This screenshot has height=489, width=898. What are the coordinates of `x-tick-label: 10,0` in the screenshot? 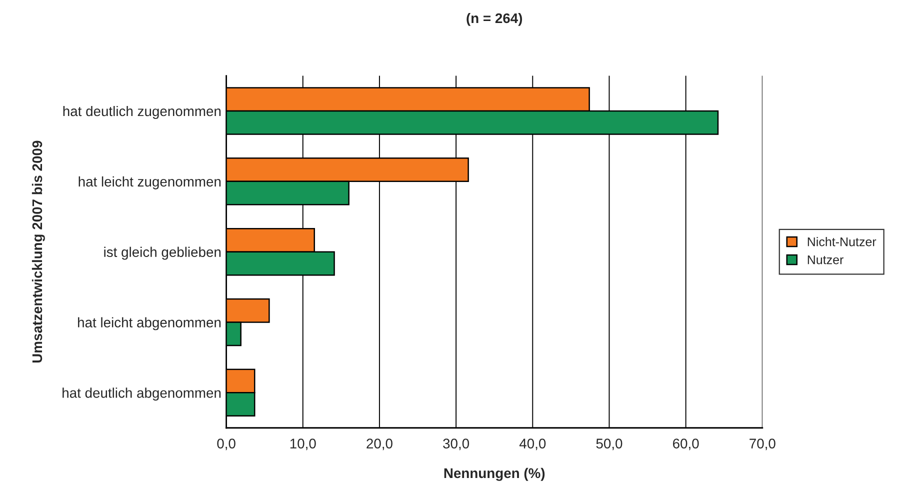 It's located at (303, 444).